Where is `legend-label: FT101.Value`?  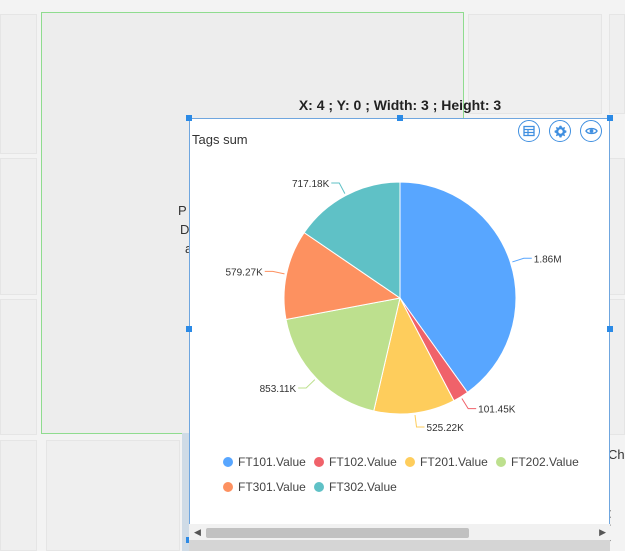 legend-label: FT101.Value is located at coordinates (272, 462).